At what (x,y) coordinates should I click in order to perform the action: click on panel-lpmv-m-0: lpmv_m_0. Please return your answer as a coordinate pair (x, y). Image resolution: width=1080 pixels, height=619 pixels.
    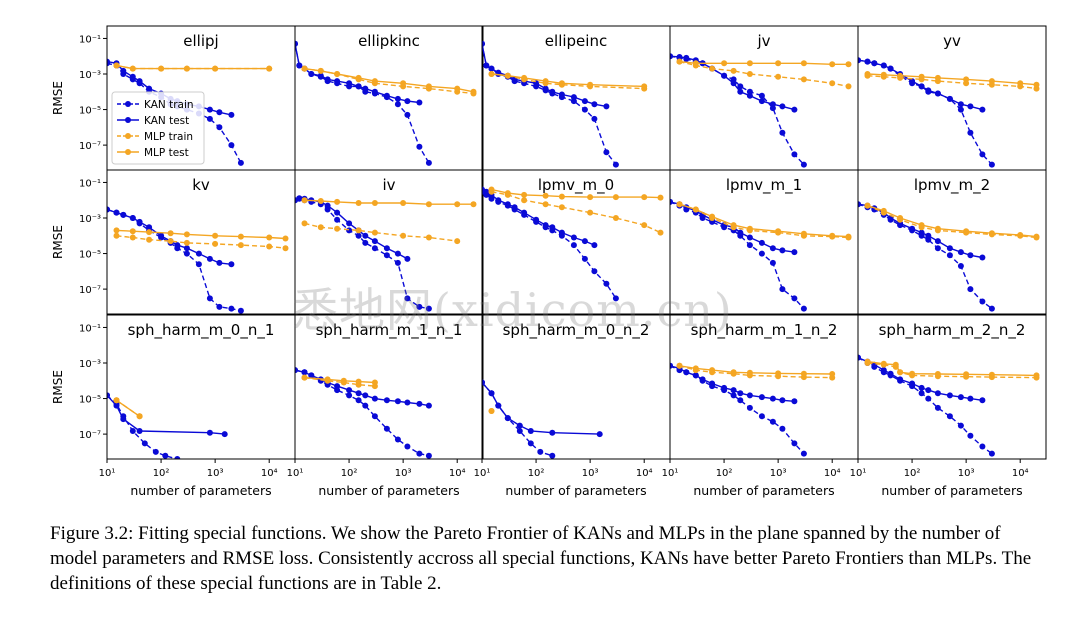
    Looking at the image, I should click on (576, 242).